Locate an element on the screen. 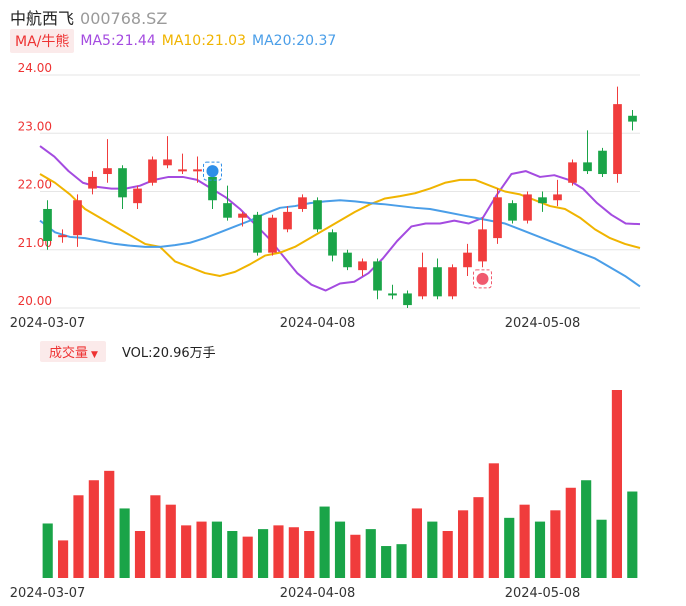  bear-icon is located at coordinates (212, 171).